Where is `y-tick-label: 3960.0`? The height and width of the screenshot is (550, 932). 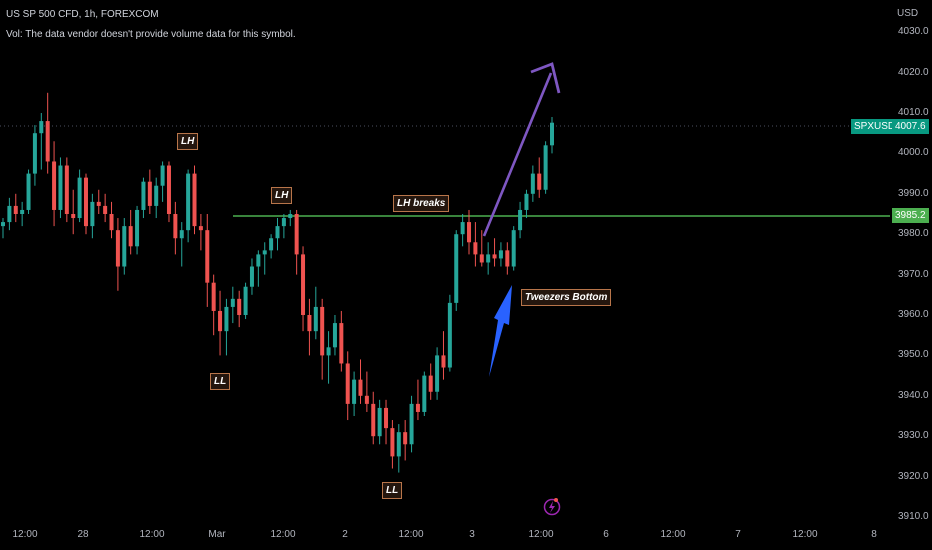
y-tick-label: 3960.0 is located at coordinates (913, 314).